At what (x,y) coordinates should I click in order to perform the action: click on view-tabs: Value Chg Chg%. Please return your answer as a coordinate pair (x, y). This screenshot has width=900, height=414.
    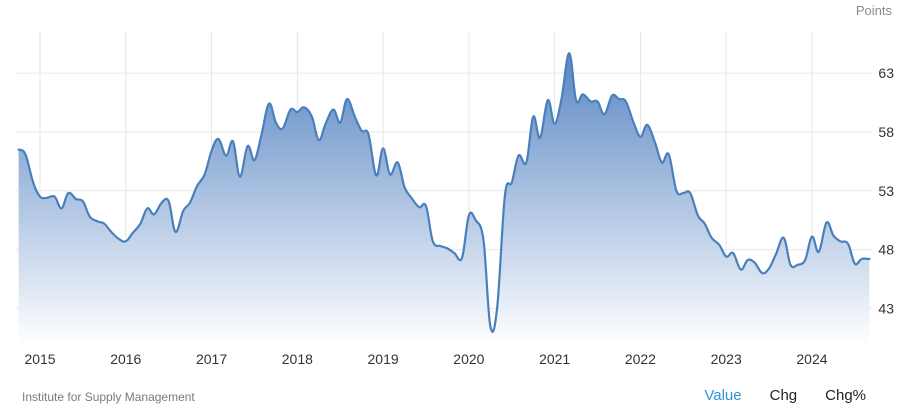
    Looking at the image, I should click on (785, 395).